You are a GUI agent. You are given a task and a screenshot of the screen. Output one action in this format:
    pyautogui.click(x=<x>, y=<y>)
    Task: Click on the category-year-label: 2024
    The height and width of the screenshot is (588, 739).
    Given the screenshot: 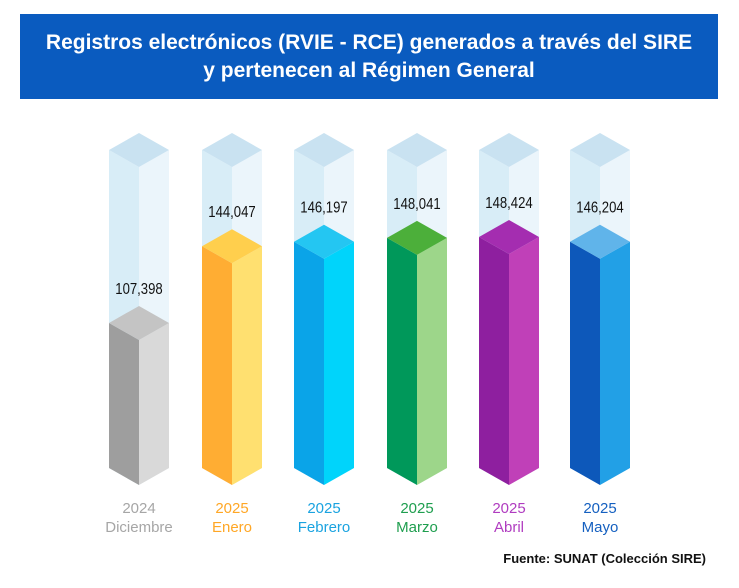 What is the action you would take?
    pyautogui.click(x=138, y=508)
    